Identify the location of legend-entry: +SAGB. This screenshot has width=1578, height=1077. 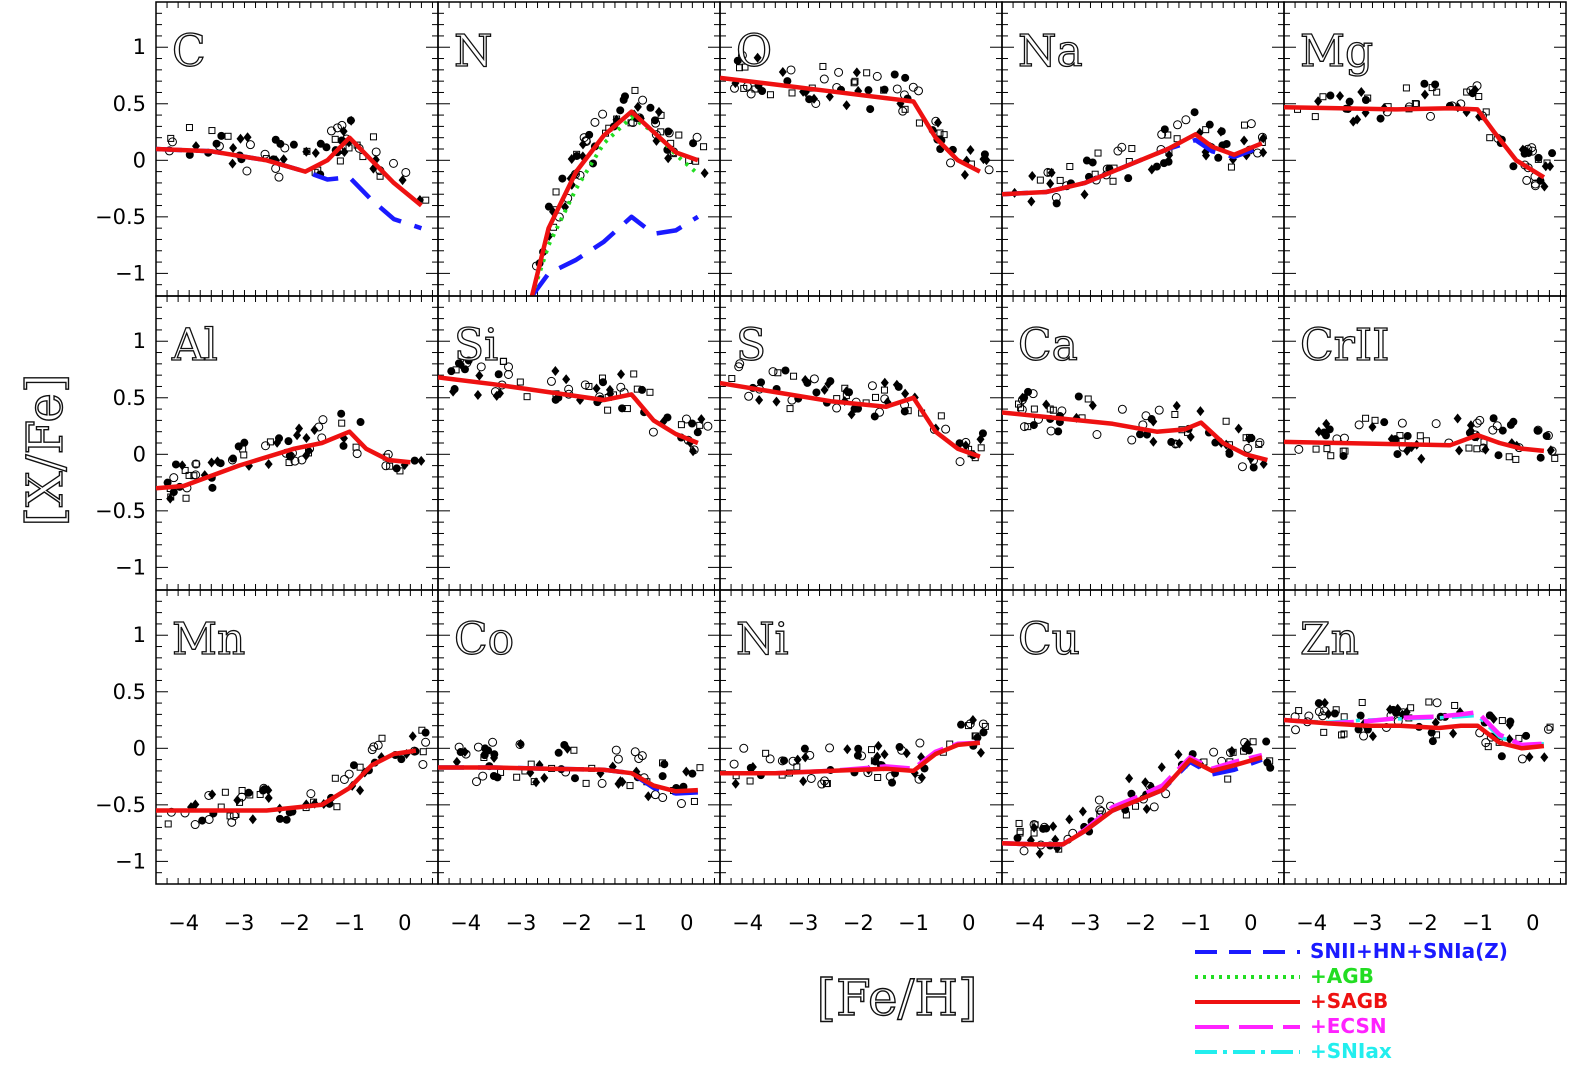
(1291, 1001).